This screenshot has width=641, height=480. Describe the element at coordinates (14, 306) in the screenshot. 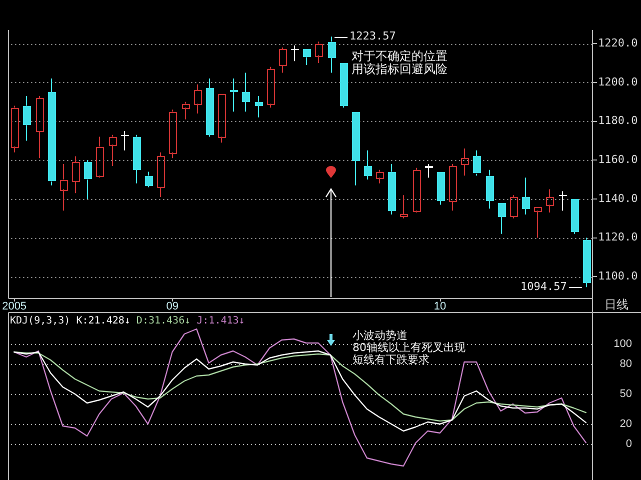

I see `x-tick-label: 2005` at that location.